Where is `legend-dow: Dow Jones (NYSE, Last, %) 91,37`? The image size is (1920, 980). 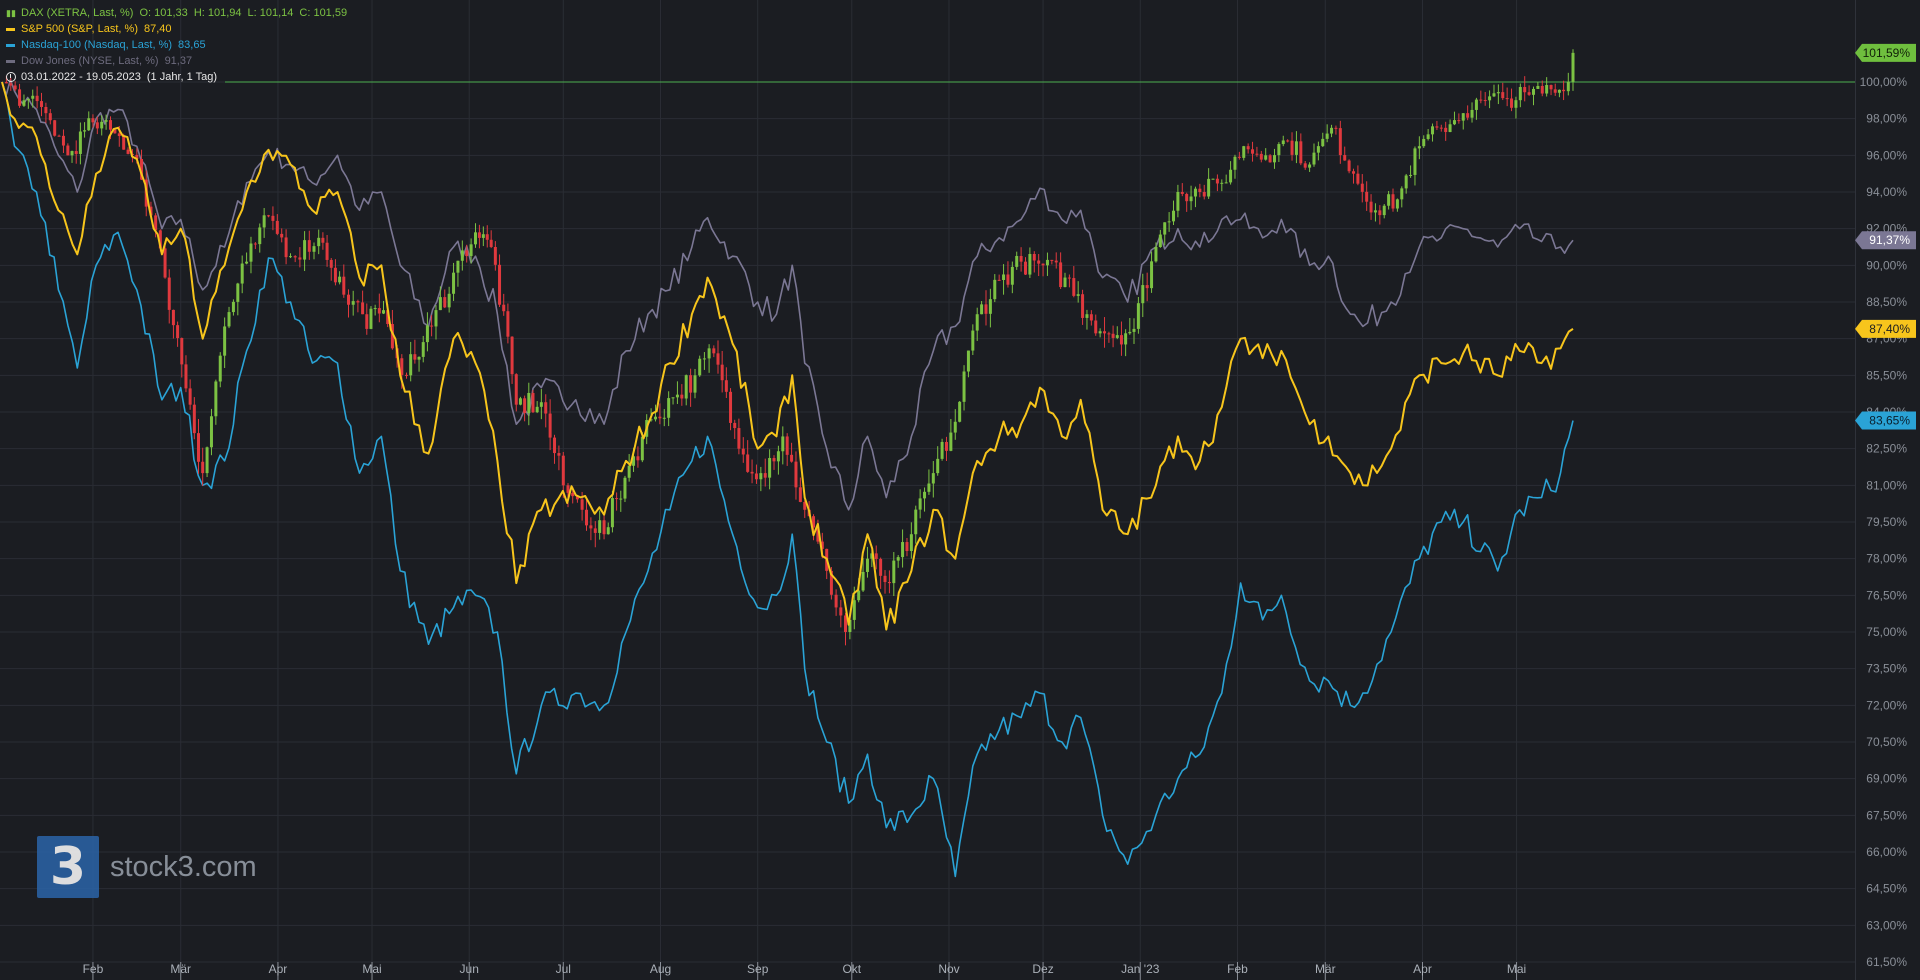
legend-dow: Dow Jones (NYSE, Last, %) 91,37 is located at coordinates (176, 61).